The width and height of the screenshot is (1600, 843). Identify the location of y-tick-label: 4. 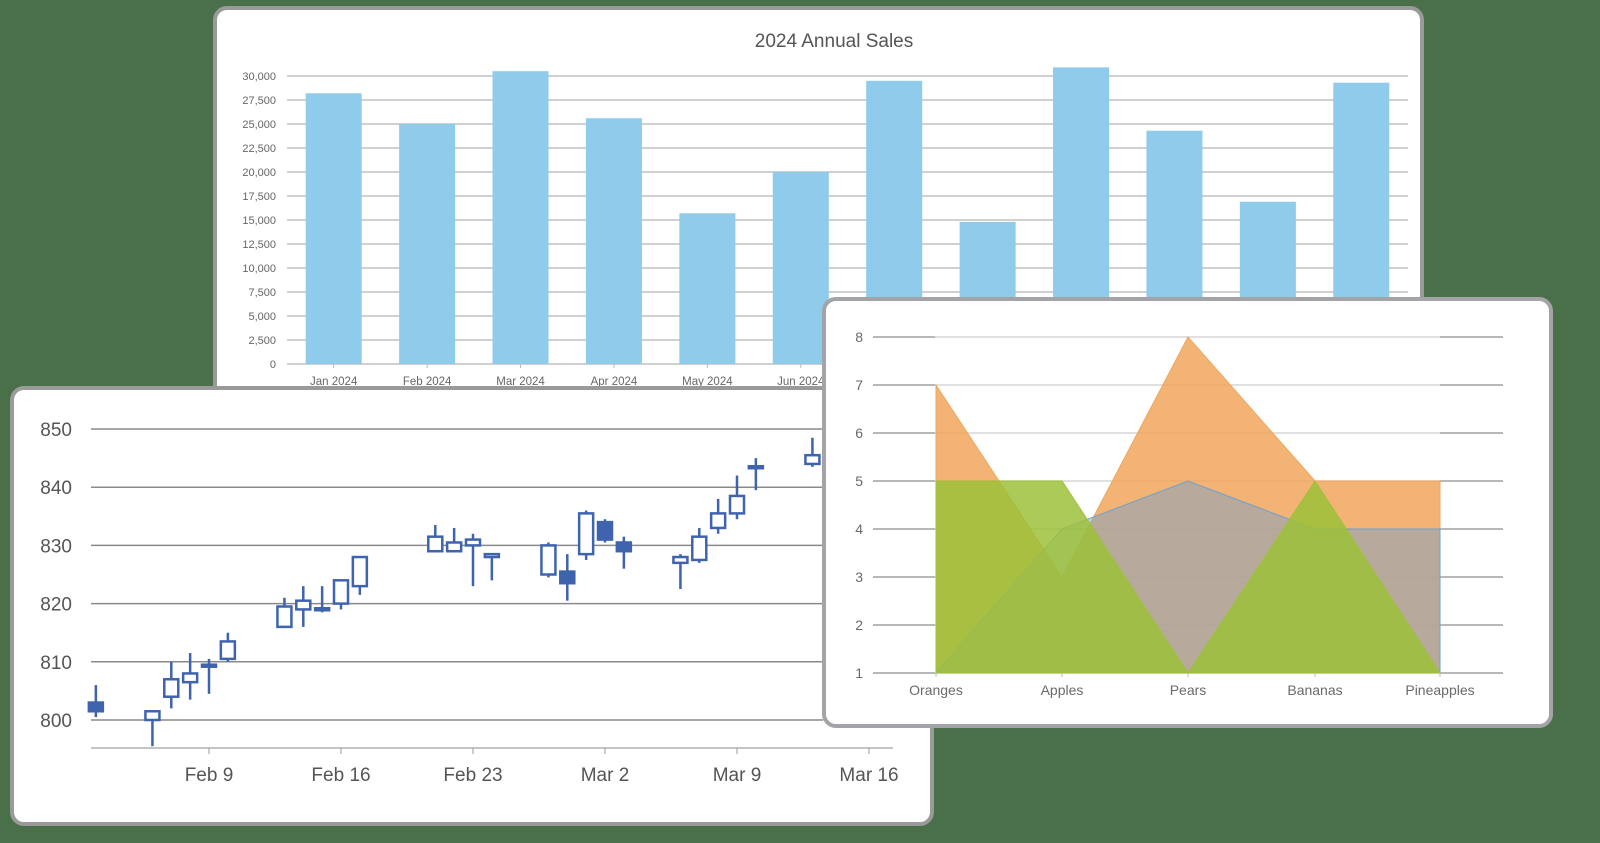
(859, 529).